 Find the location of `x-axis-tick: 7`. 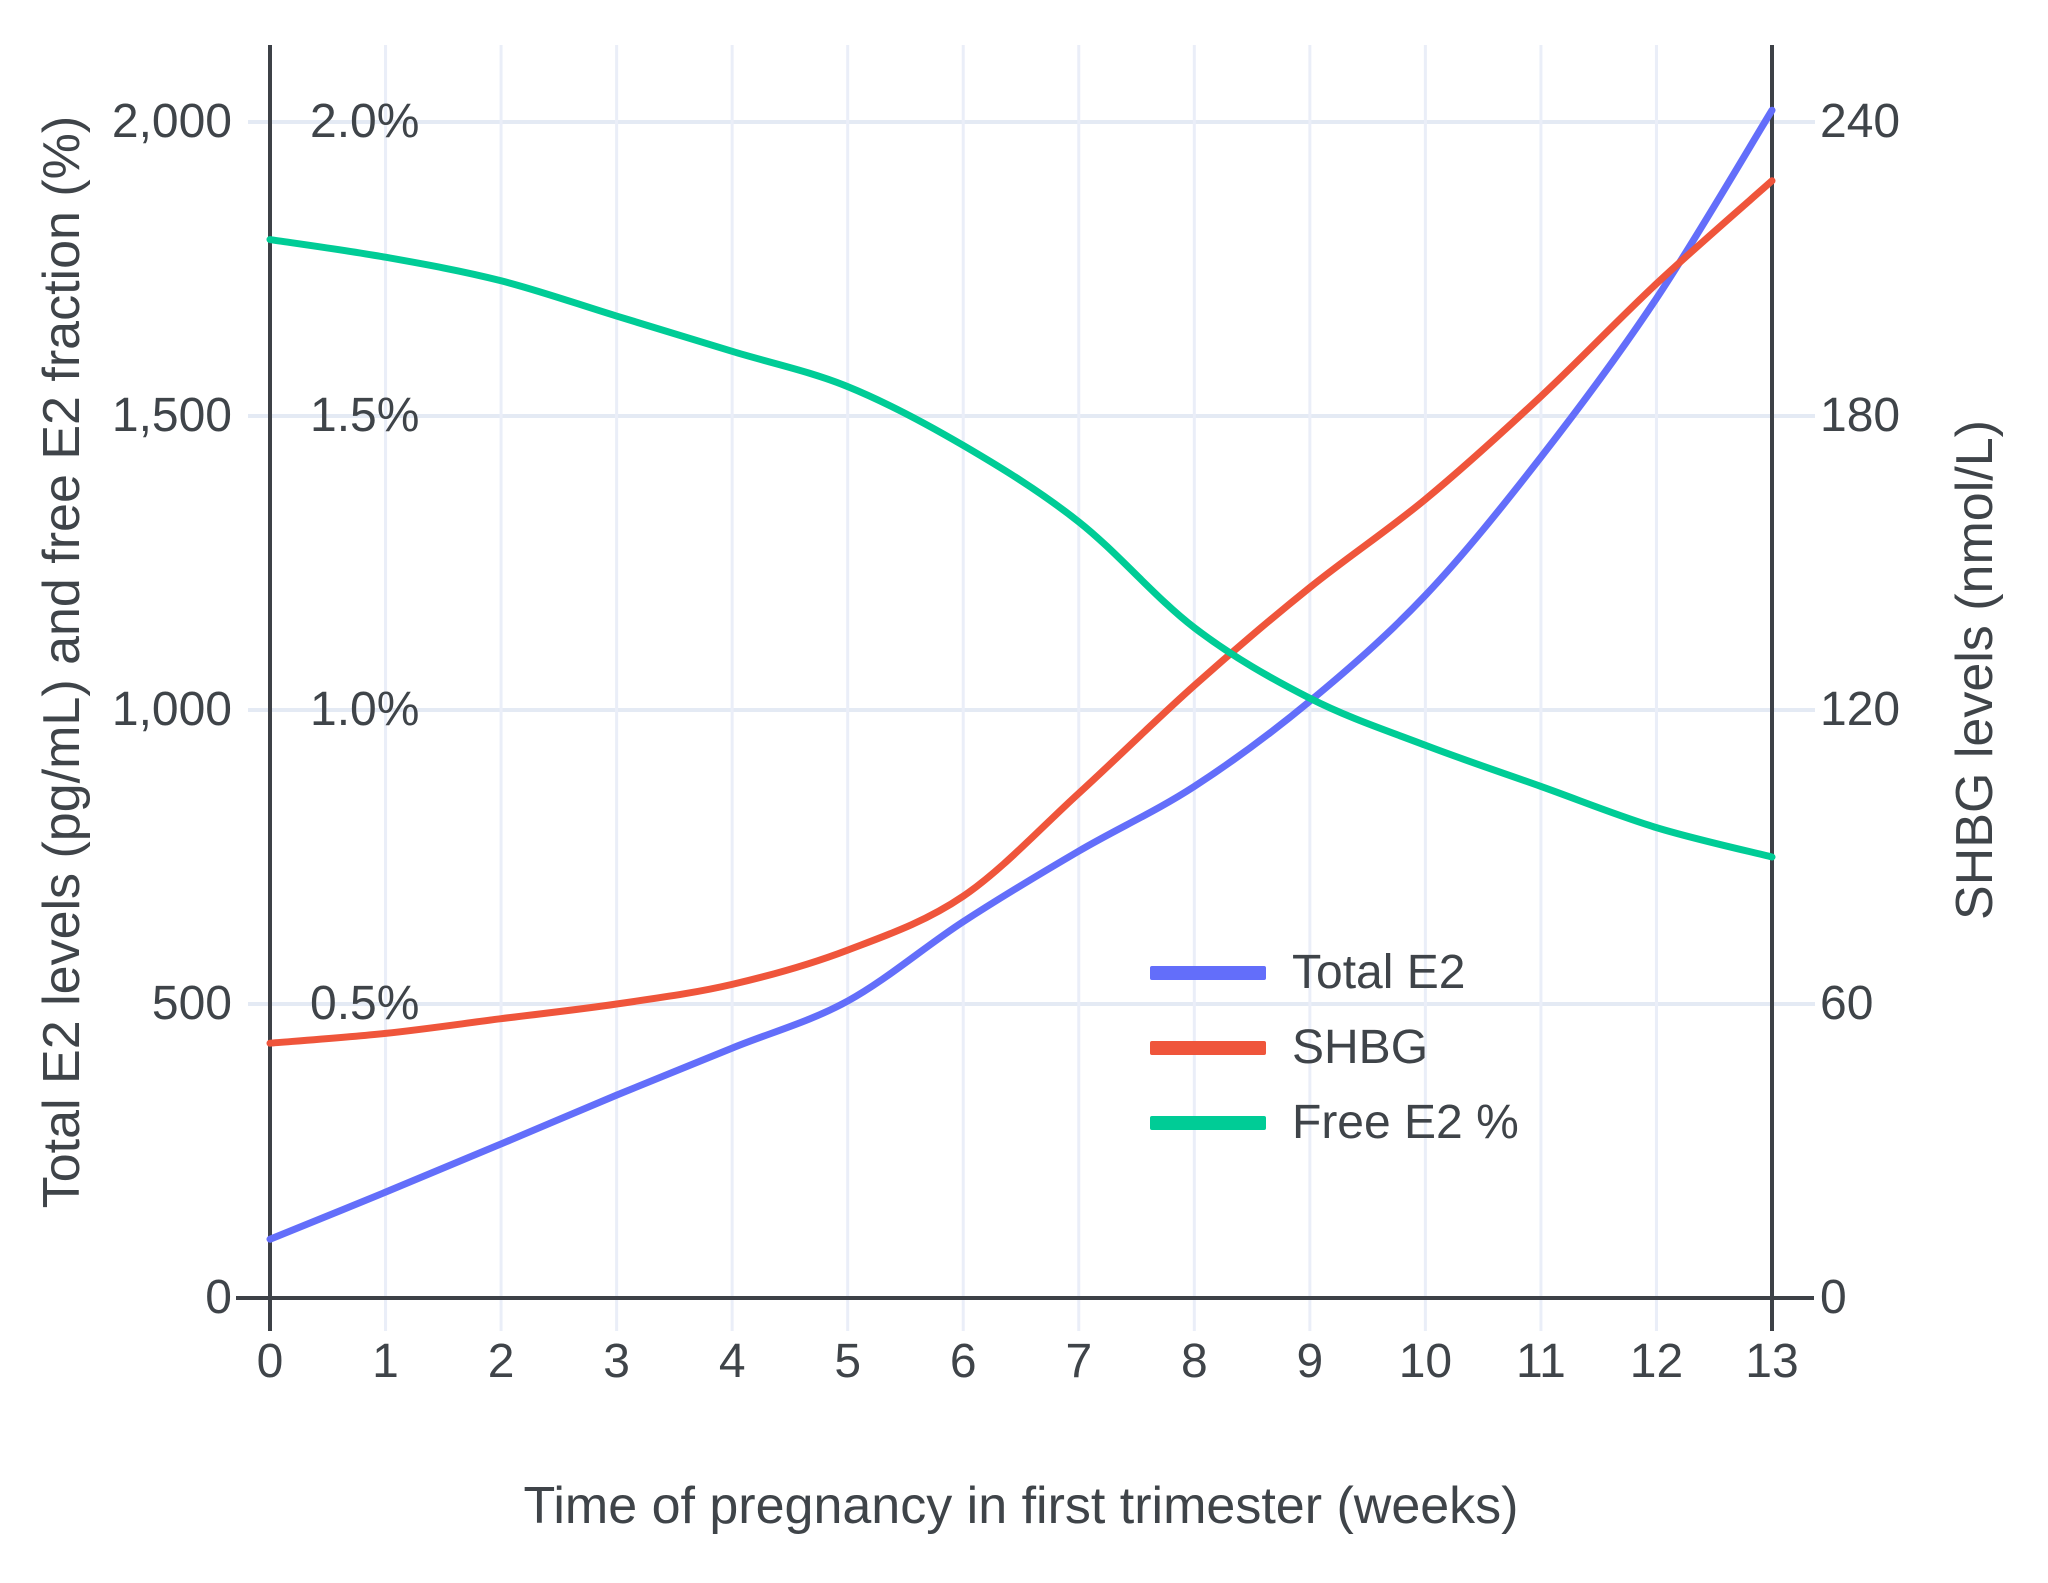

x-axis-tick: 7 is located at coordinates (1079, 1361).